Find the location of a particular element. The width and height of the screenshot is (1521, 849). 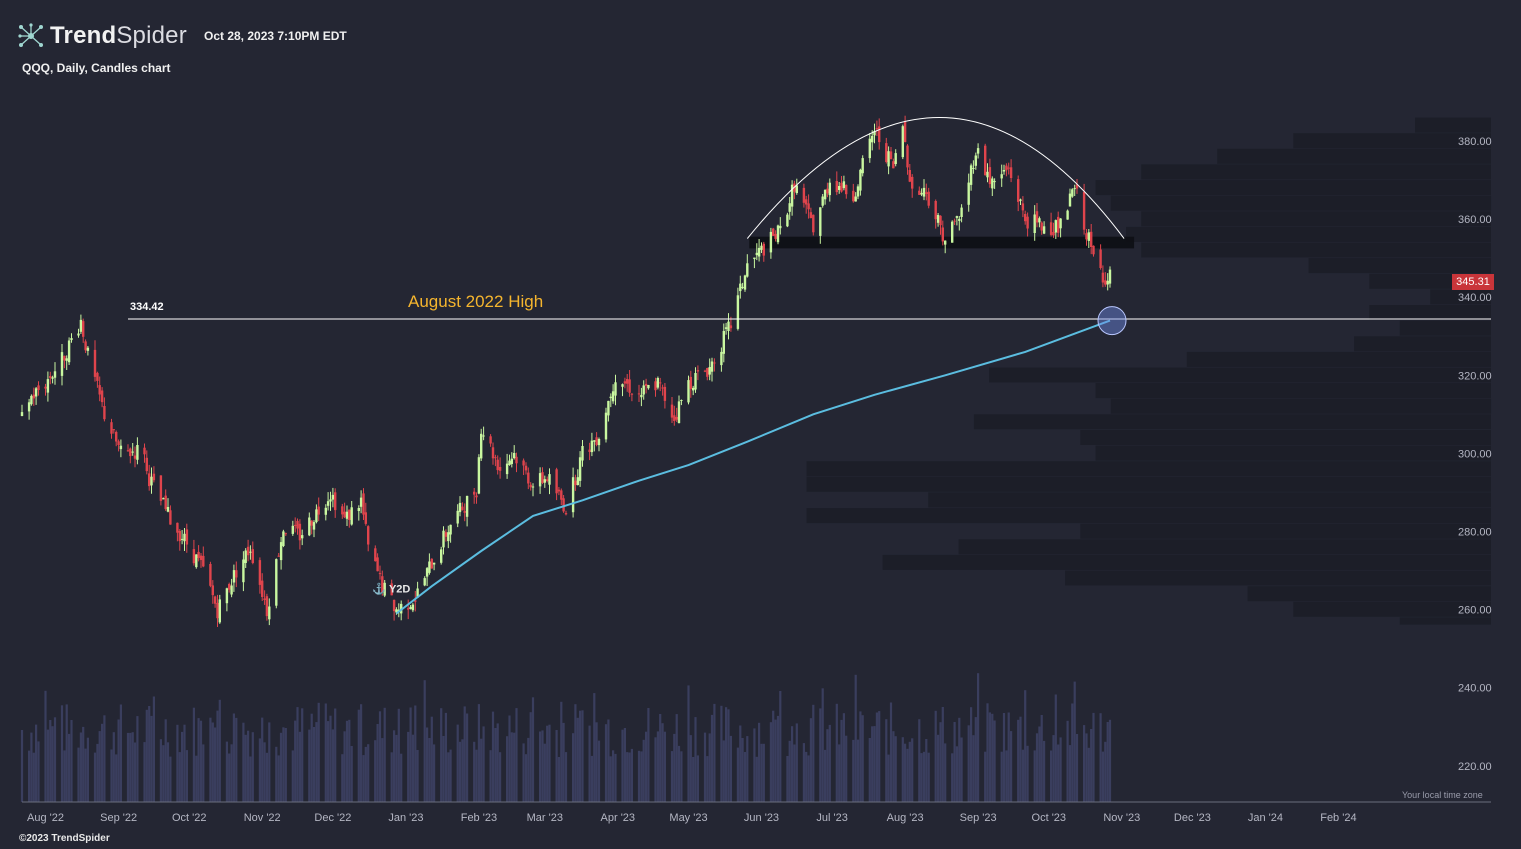

last-price-tag: 345.31 is located at coordinates (1473, 282).